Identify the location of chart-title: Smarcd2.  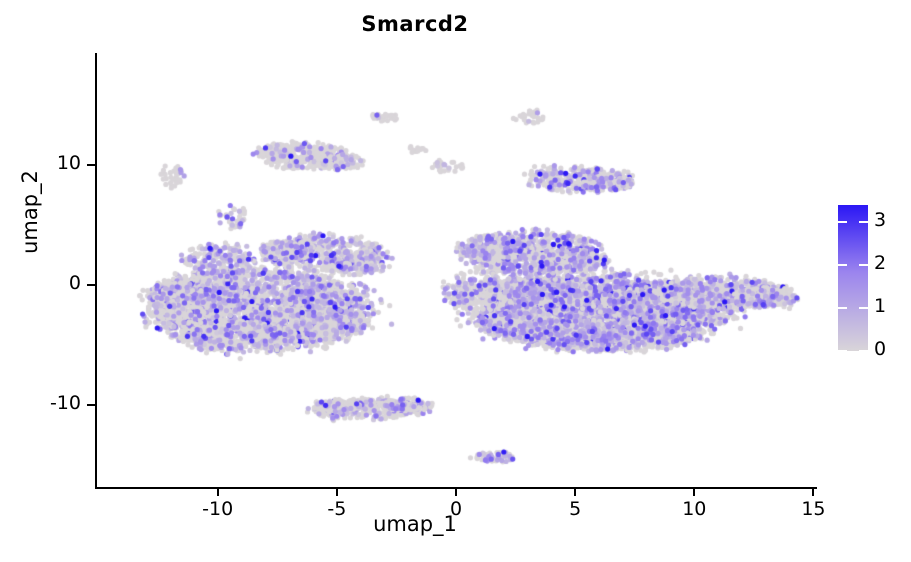
(415, 24).